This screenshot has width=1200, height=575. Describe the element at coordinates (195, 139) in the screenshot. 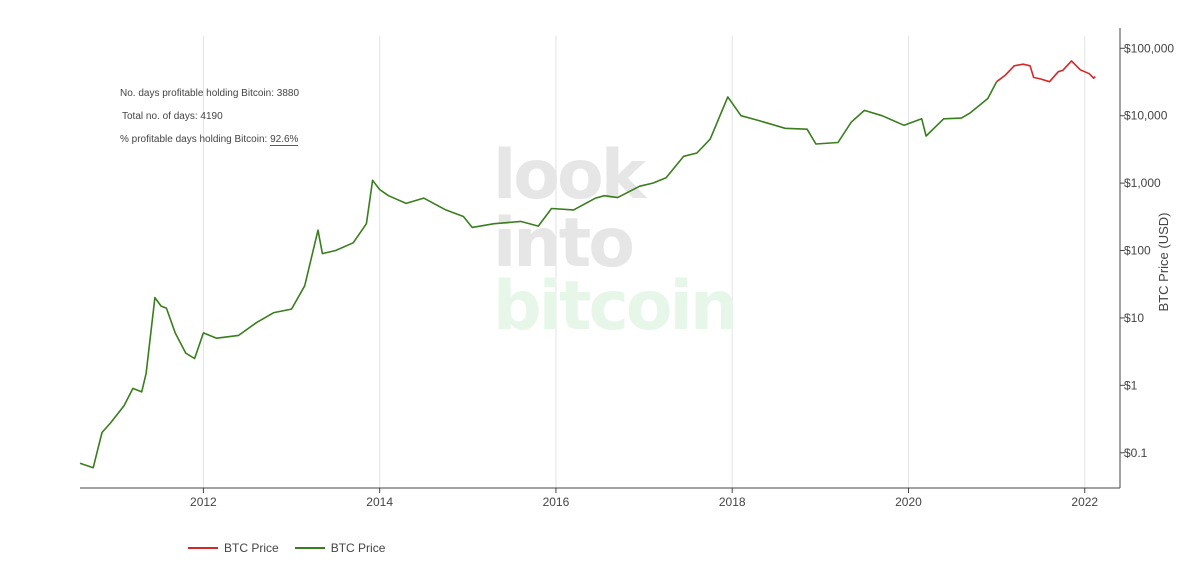

I see `profitable-percent-label: % profitable days holding Bitcoin:` at that location.